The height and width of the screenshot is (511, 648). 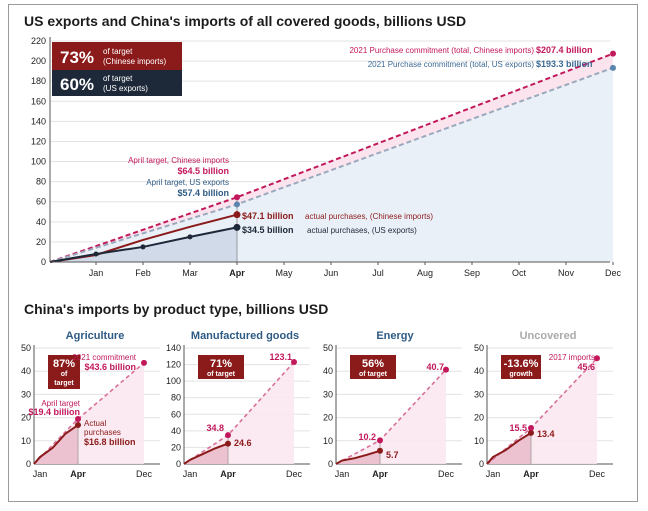 I want to click on top-ytick-40: 40, so click(x=41, y=222).